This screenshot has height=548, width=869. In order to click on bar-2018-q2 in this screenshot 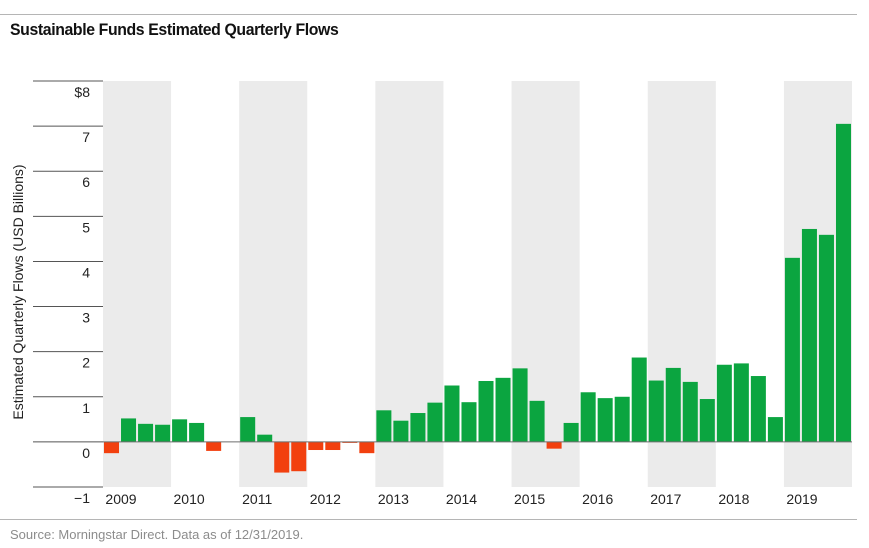, I will do `click(741, 402)`.